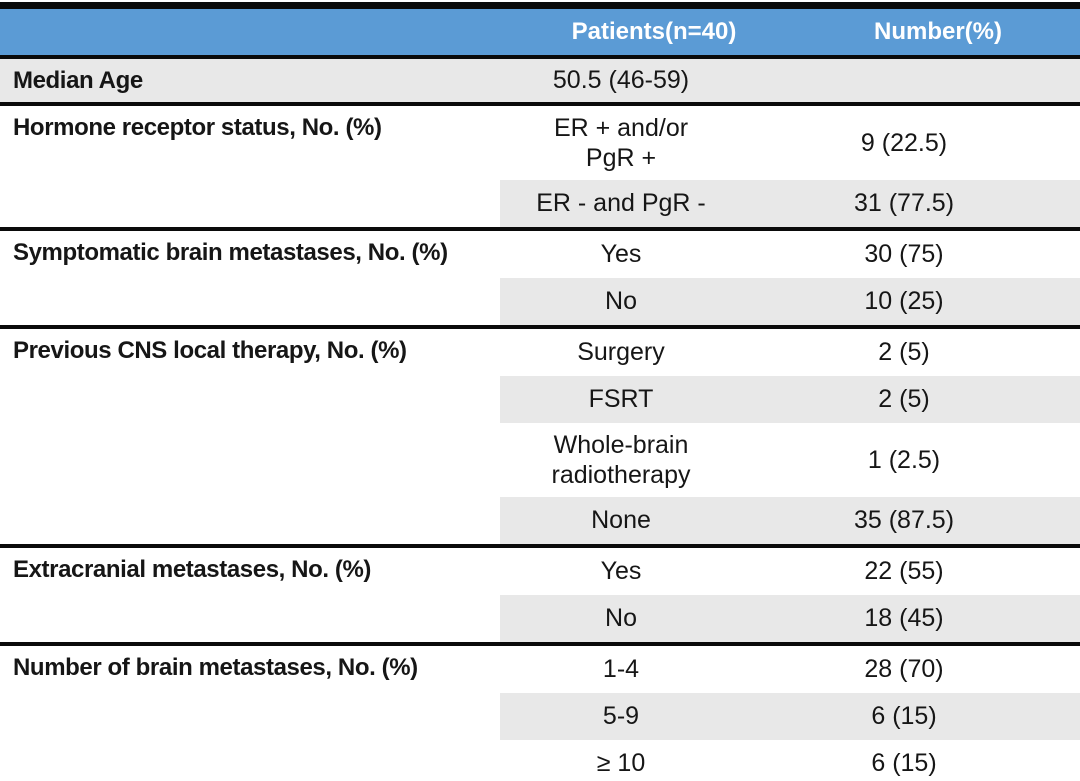 The image size is (1080, 781). I want to click on header-number-column: Number(%), so click(920, 32).